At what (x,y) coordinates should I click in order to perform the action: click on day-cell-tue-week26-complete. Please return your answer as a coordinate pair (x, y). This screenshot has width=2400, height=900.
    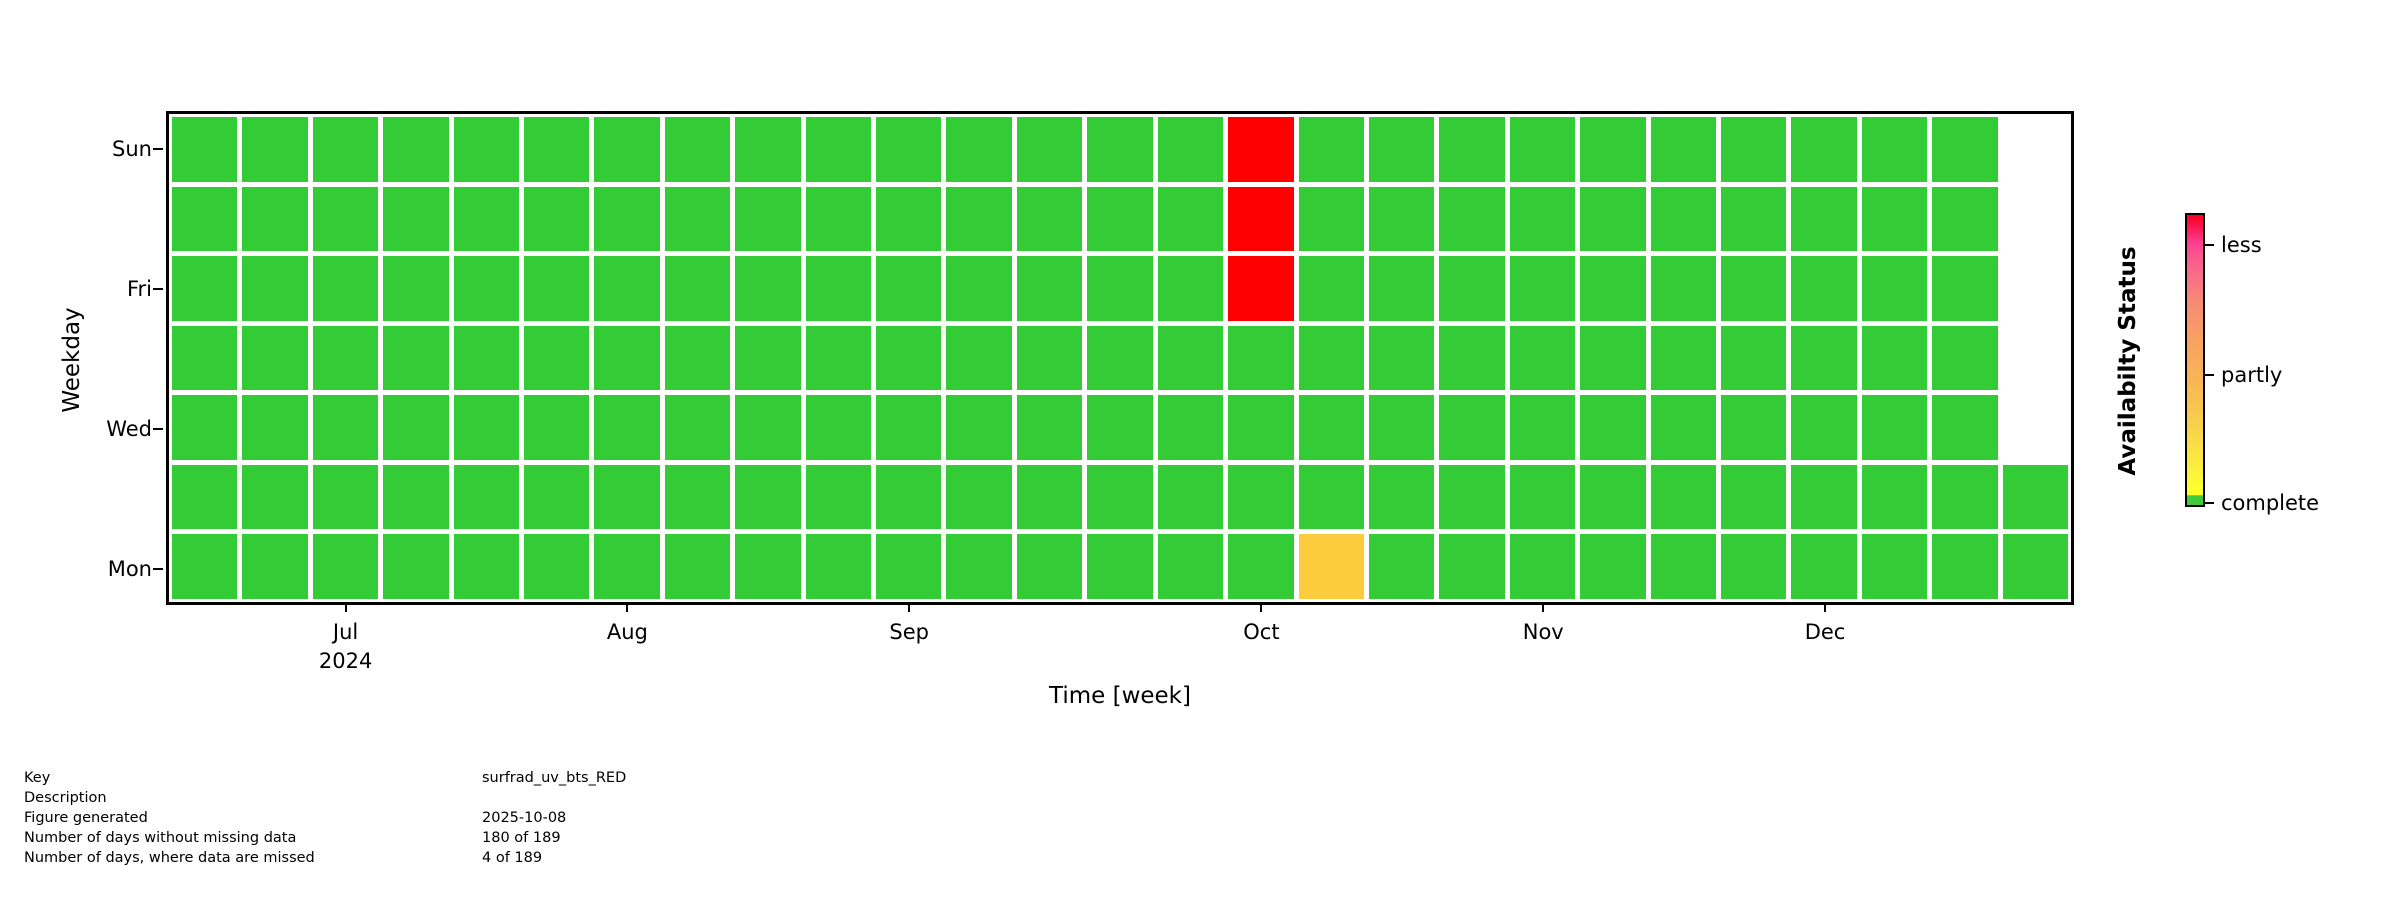
    Looking at the image, I should click on (2035, 497).